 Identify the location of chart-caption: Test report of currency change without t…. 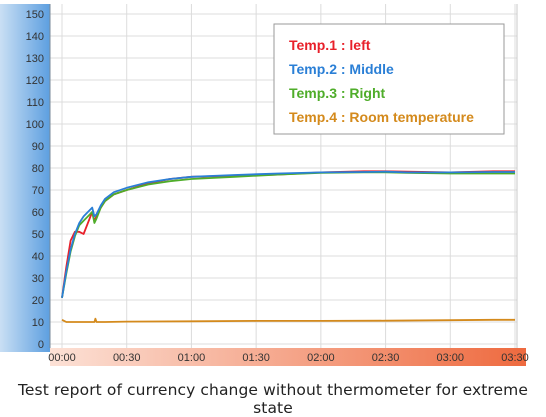
(273, 399).